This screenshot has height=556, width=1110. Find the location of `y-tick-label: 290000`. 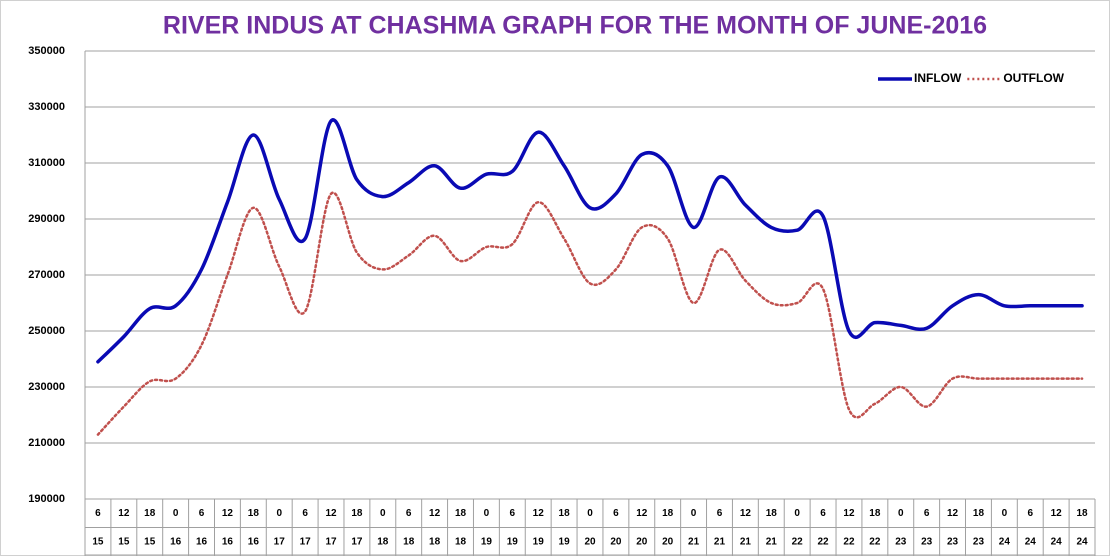

y-tick-label: 290000 is located at coordinates (46, 219).